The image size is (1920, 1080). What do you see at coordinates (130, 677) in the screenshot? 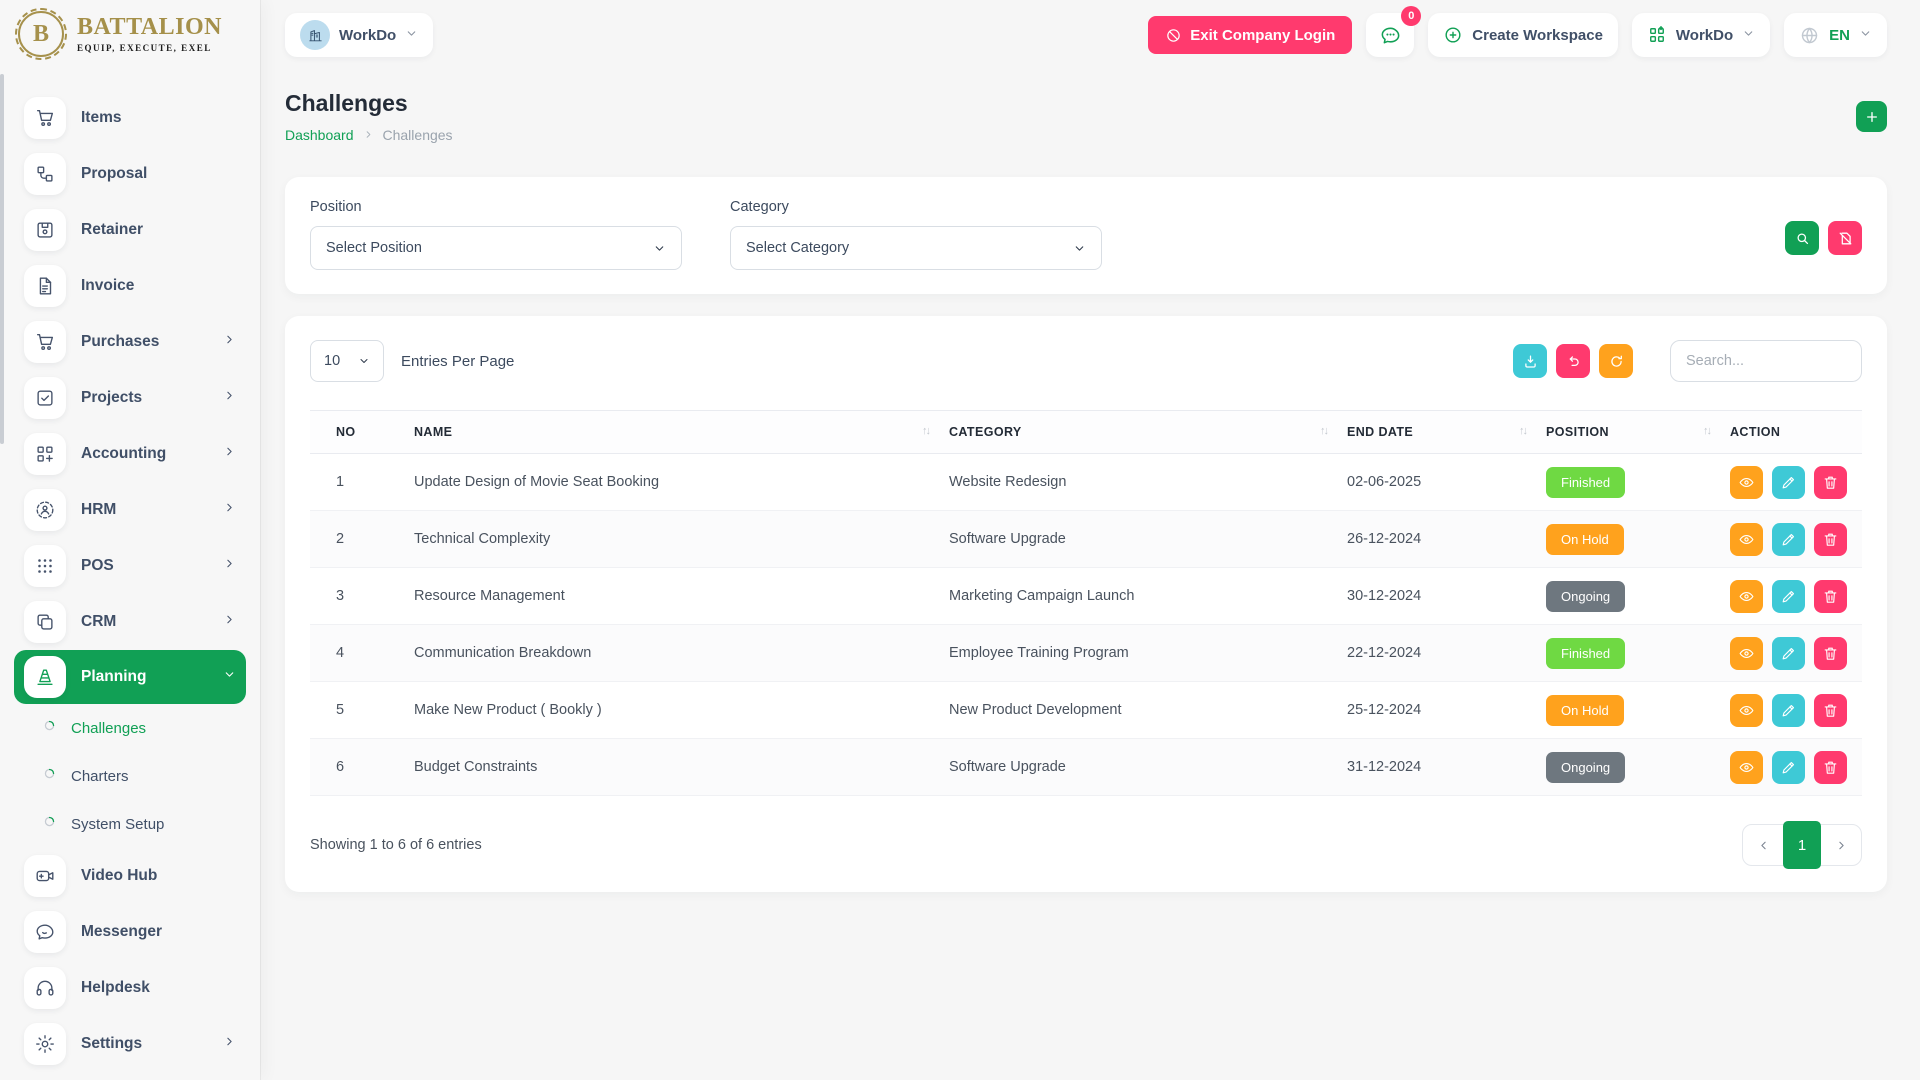
I see `sidebar-item-planning: Planning` at bounding box center [130, 677].